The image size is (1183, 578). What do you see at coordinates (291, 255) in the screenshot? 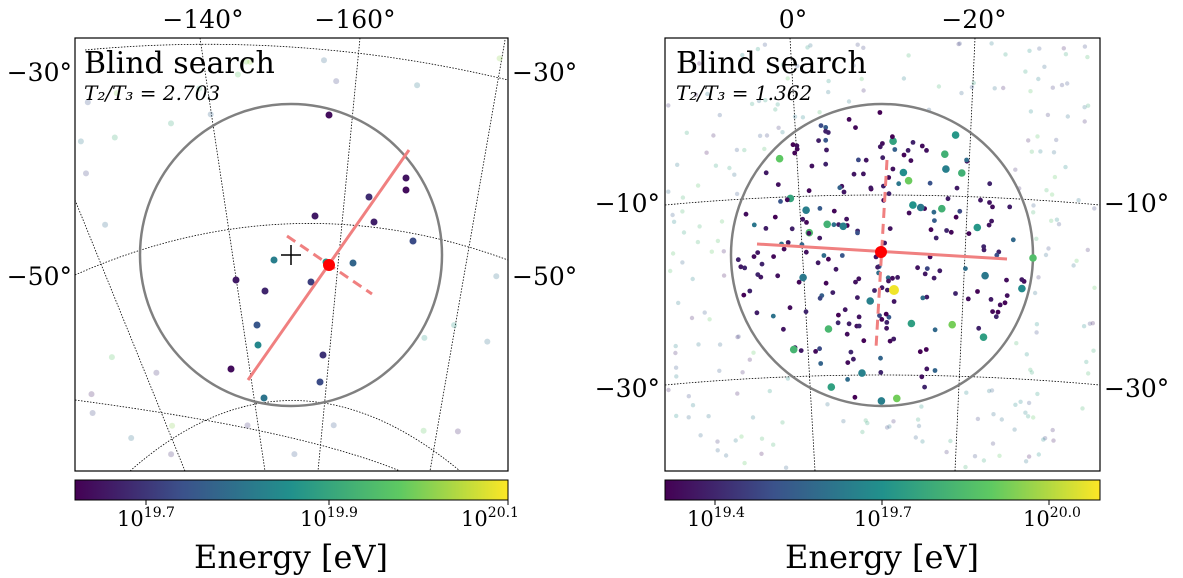
I see `left-plus-marker` at bounding box center [291, 255].